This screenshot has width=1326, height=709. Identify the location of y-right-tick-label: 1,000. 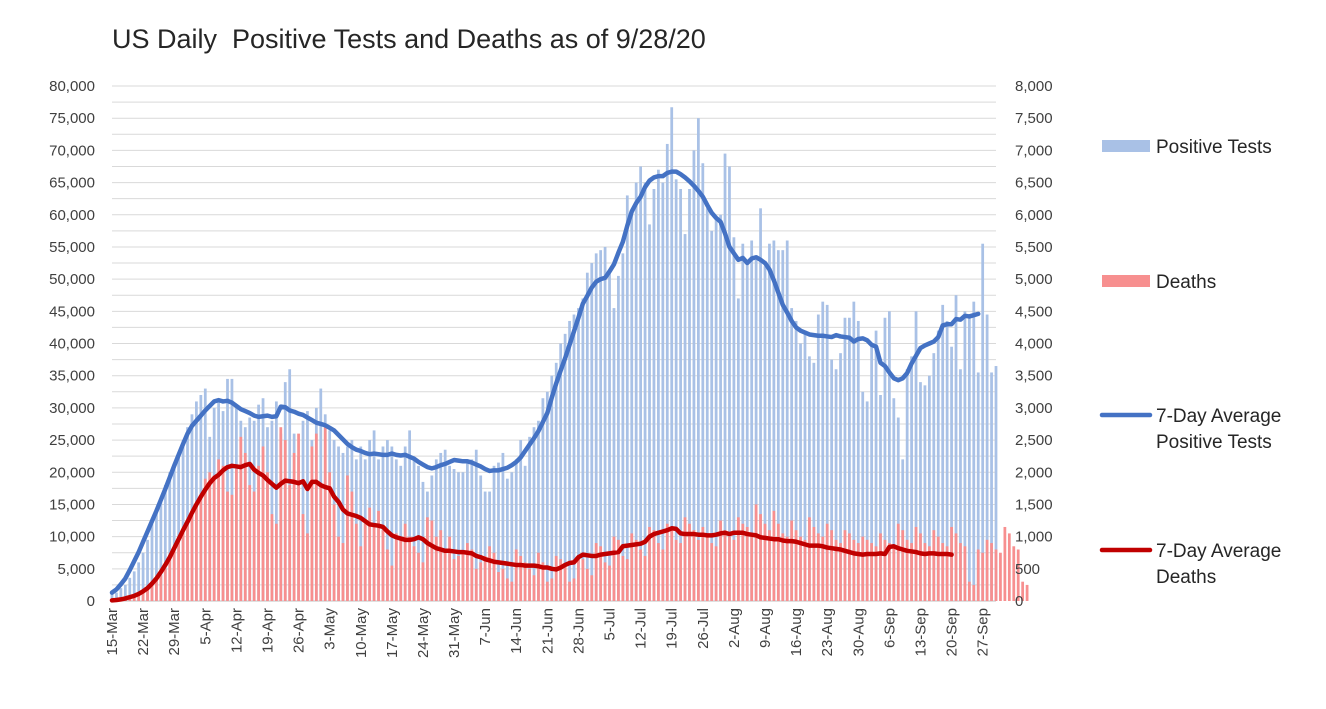
(1034, 537).